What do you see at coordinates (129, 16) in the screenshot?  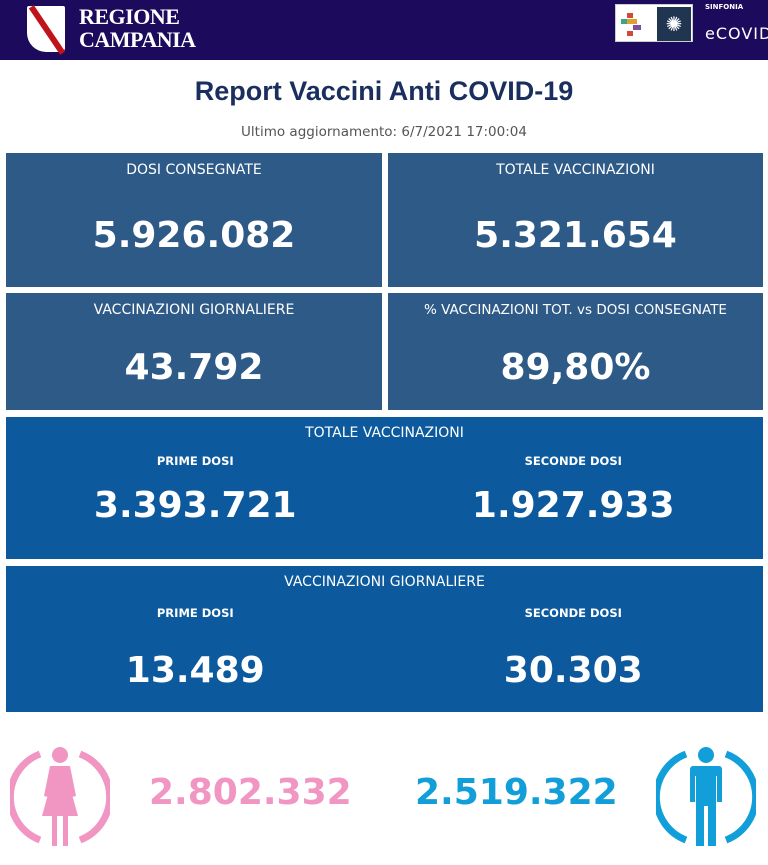 I see `brand-line1: REGIONE` at bounding box center [129, 16].